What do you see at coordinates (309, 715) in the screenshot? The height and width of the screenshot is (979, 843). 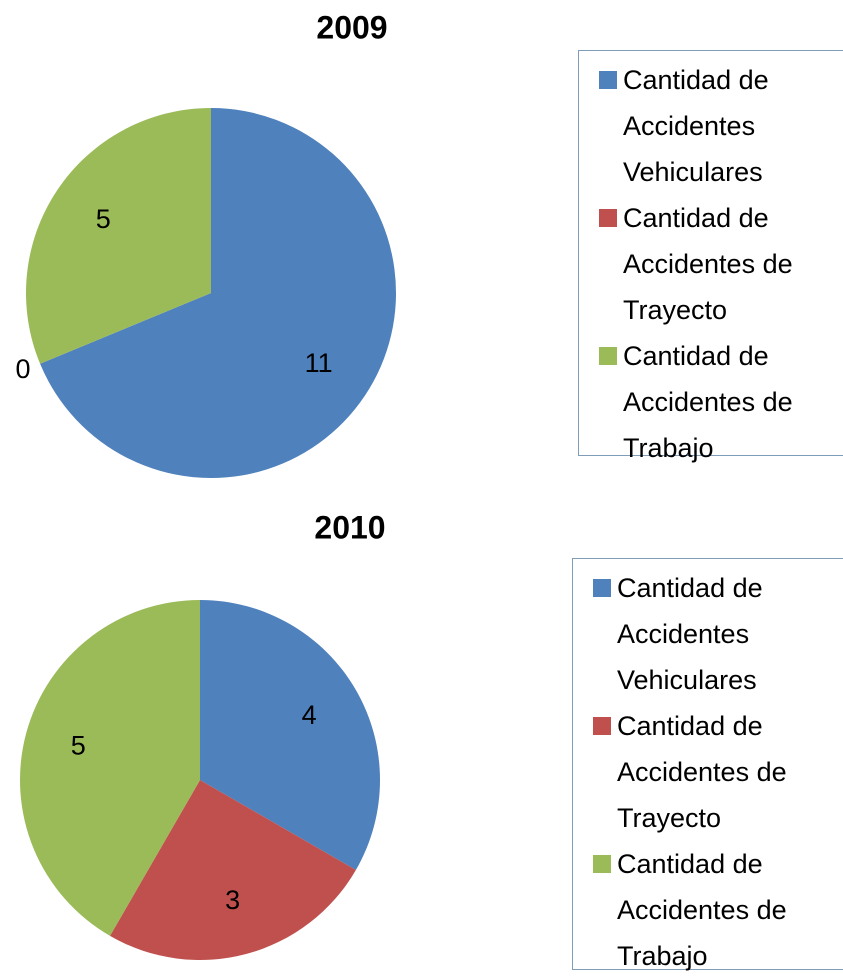 I see `data-label: 4` at bounding box center [309, 715].